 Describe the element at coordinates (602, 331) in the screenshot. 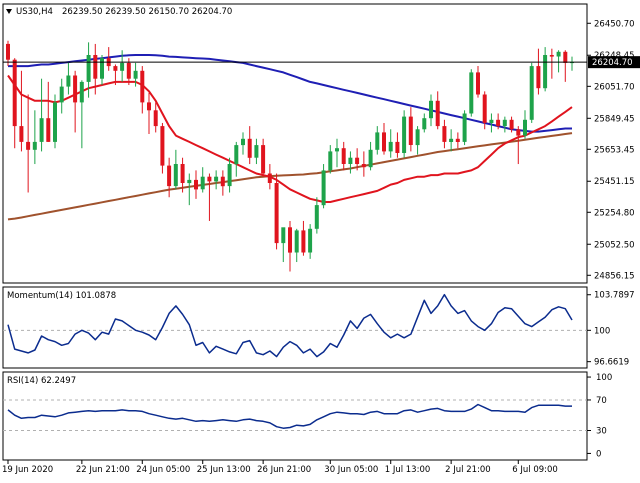

I see `momentum-tick-label: 100` at that location.